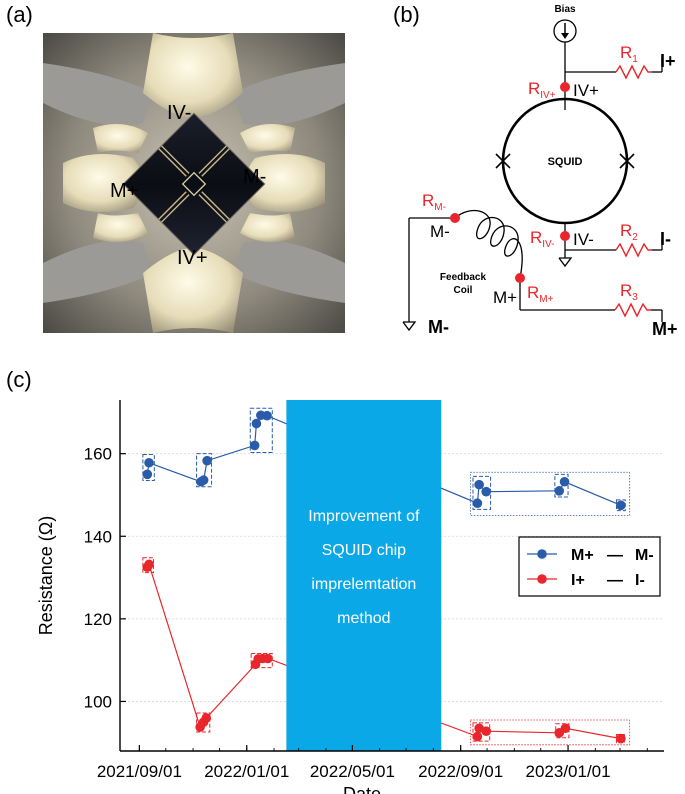 The height and width of the screenshot is (794, 685). I want to click on ground-symbol, so click(565, 262).